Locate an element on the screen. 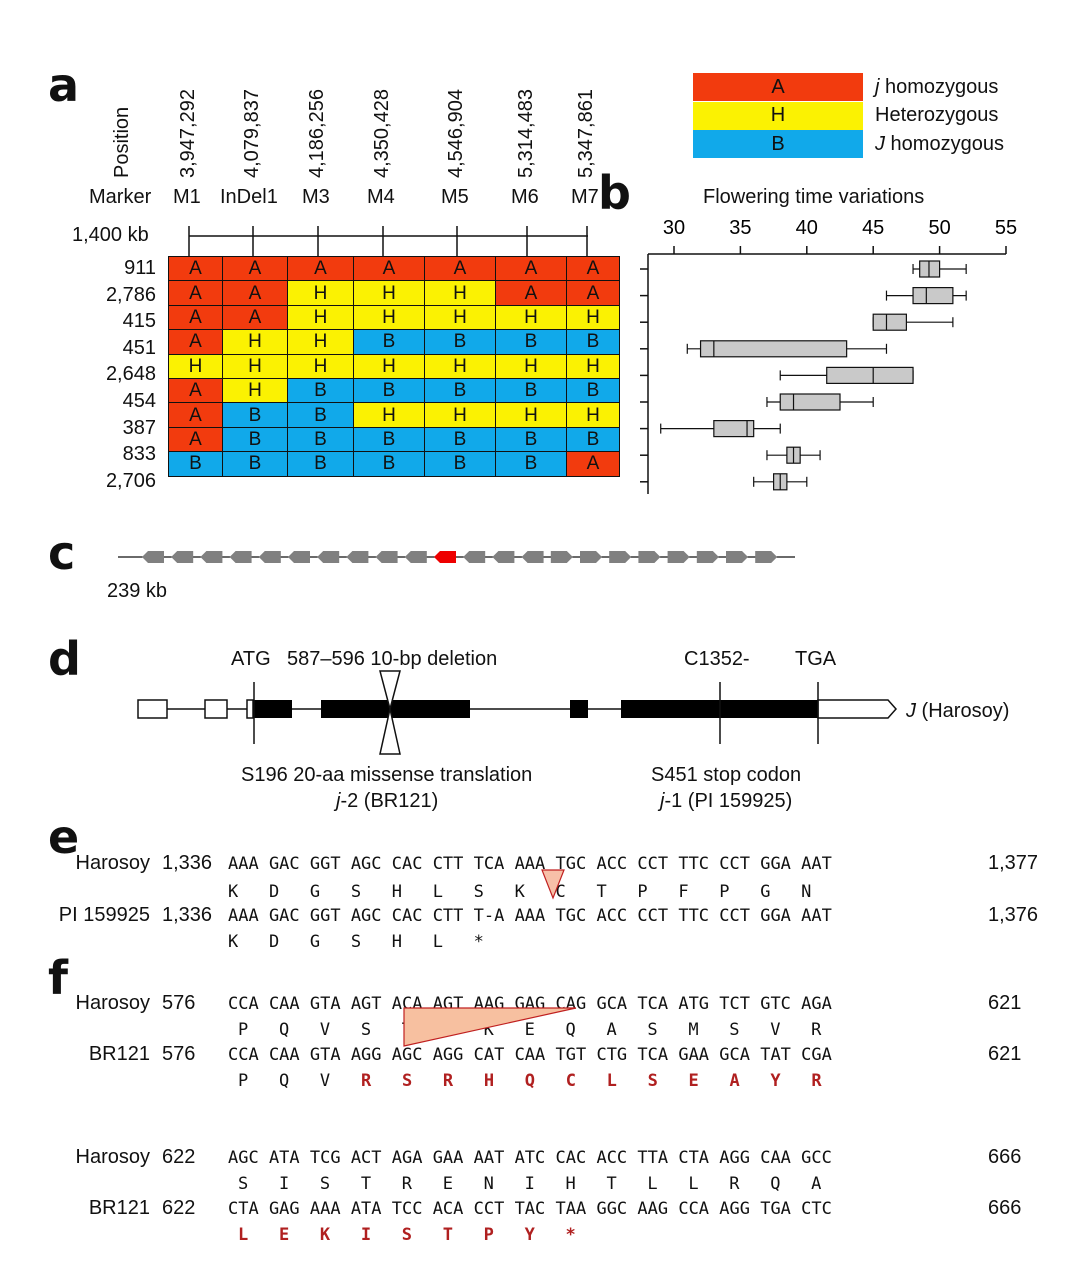 The image size is (1080, 1261). stop-triangle is located at coordinates (553, 884).